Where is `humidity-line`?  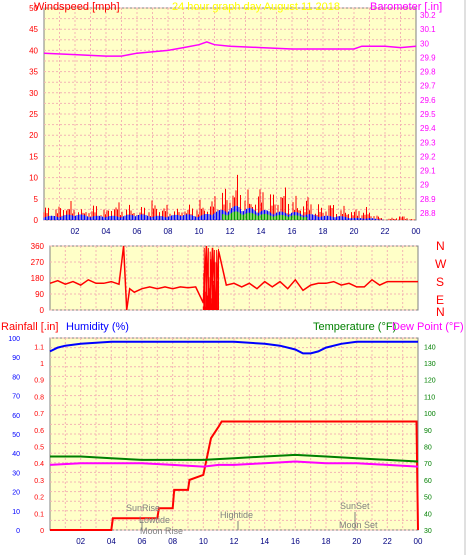 humidity-line is located at coordinates (233, 347).